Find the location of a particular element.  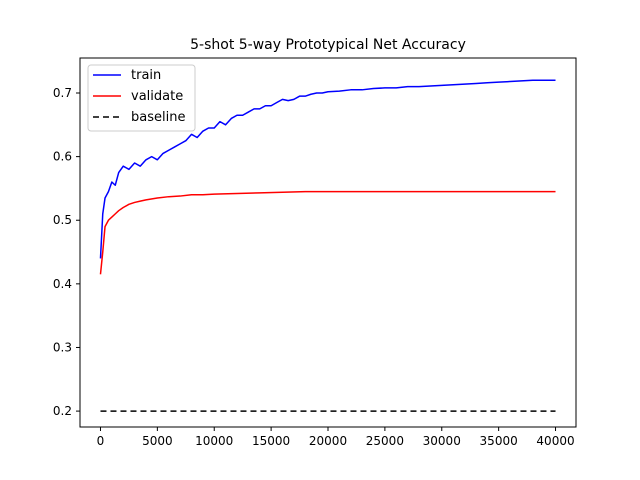

x-tick-label: 15000 is located at coordinates (271, 441).